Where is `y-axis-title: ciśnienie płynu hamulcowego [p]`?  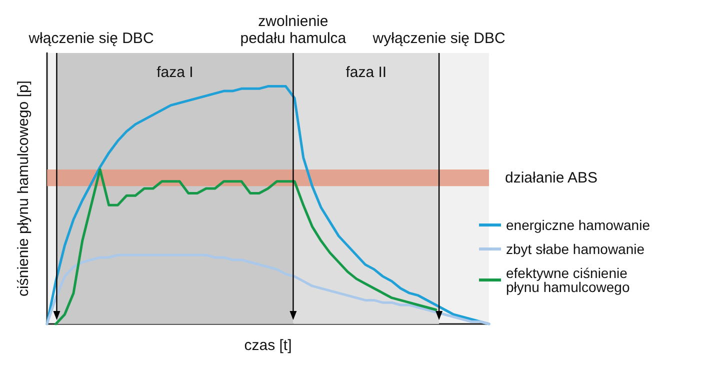
y-axis-title: ciśnienie płynu hamulcowego [p] is located at coordinates (23, 188).